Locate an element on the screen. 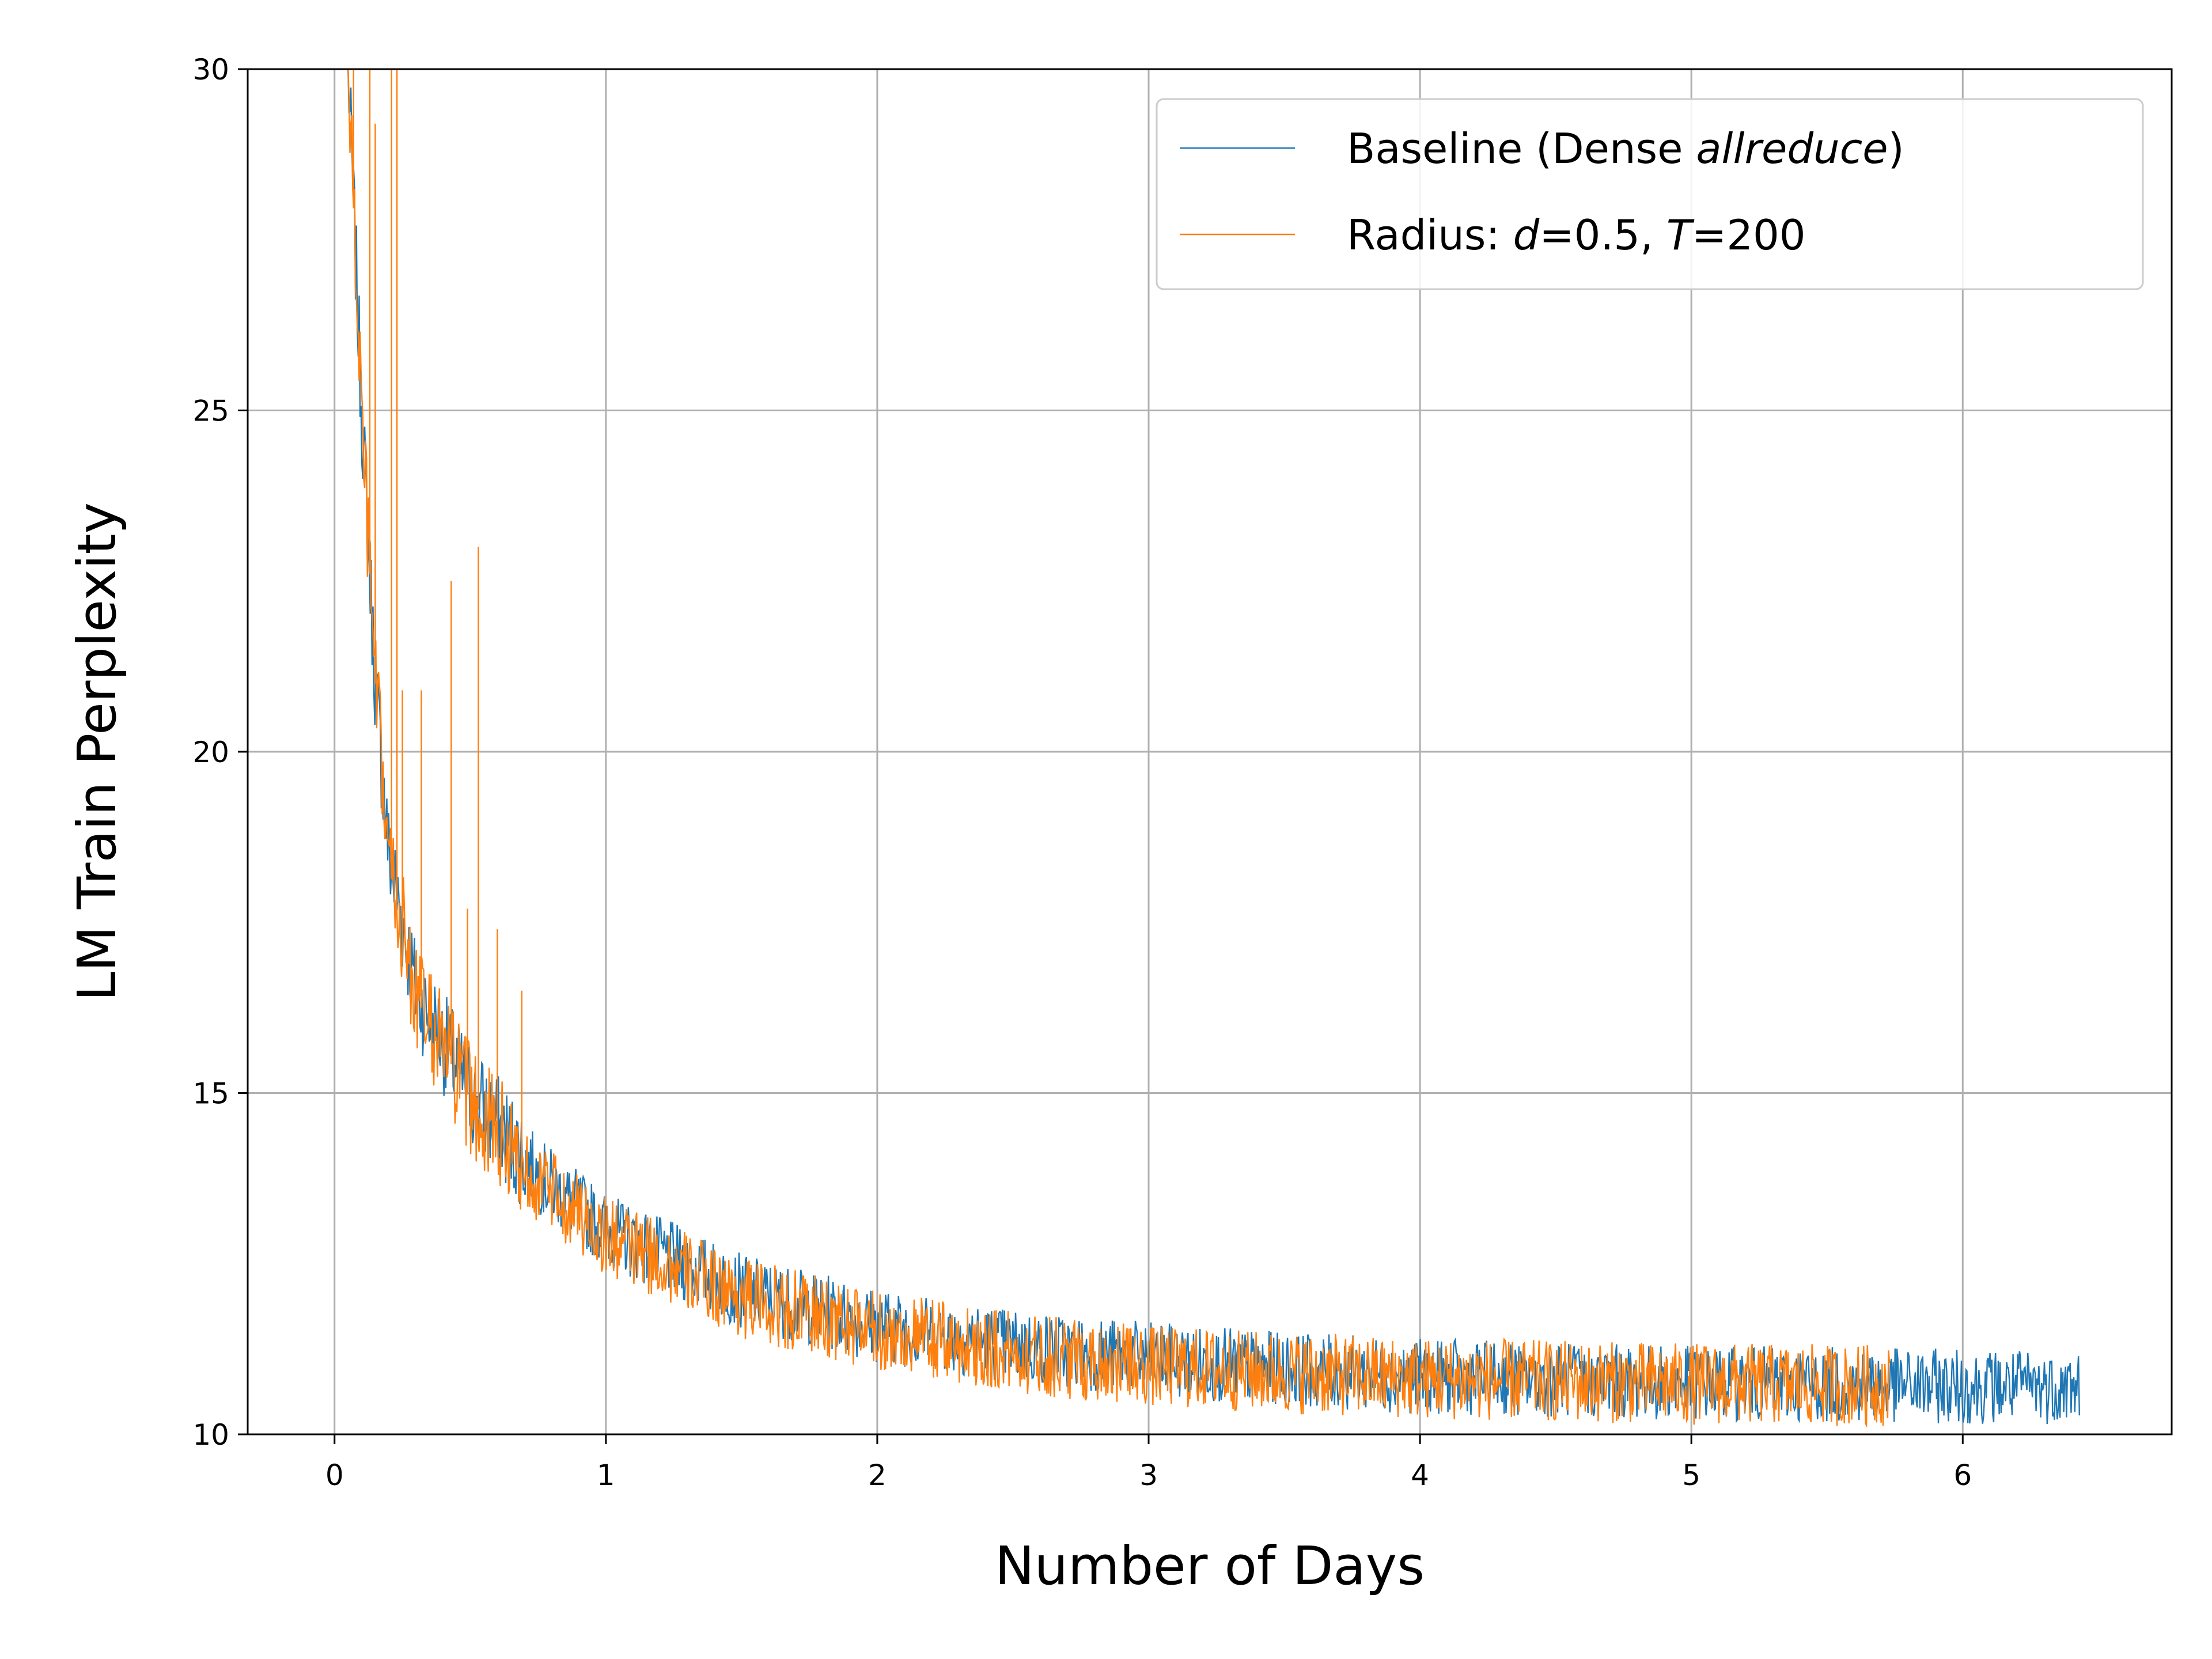 The image size is (2212, 1659). x-tick-label: 2 is located at coordinates (877, 1475).